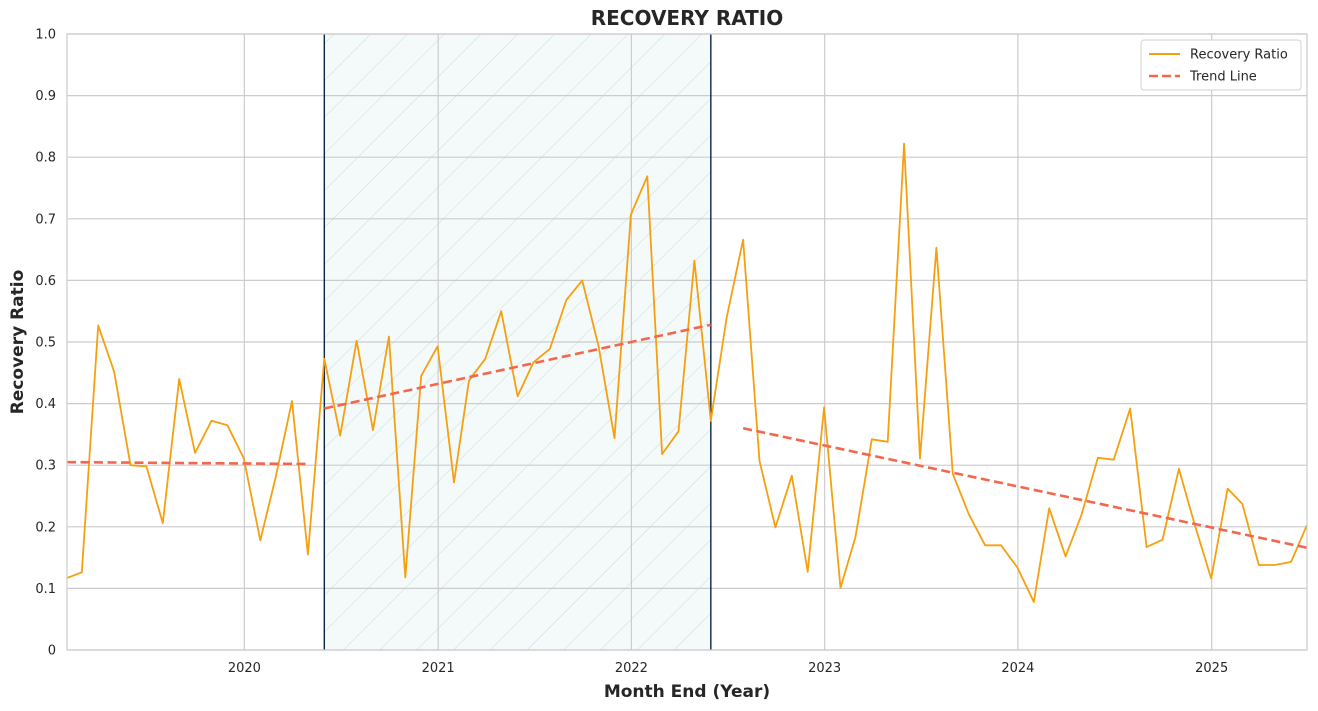  Describe the element at coordinates (45, 35) in the screenshot. I see `y-tick-label: 1.0` at that location.